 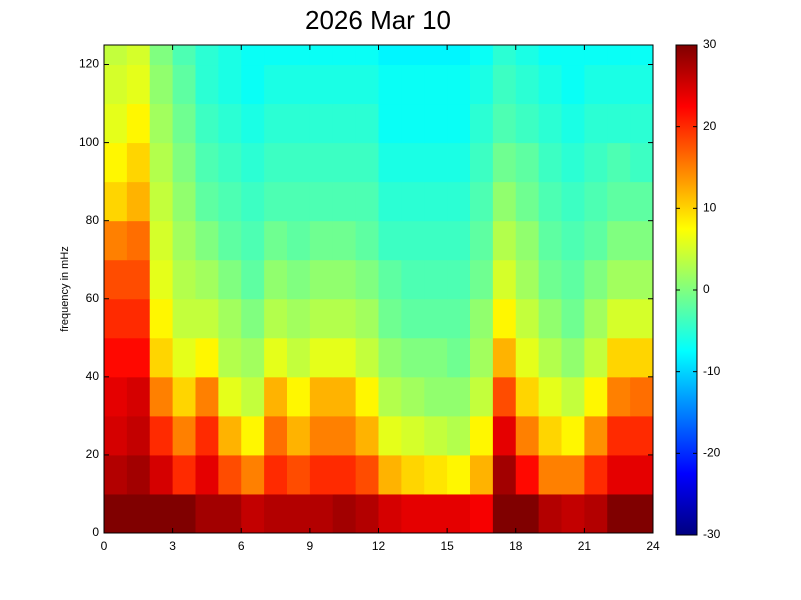 I want to click on colorbar-tick-label: -10, so click(x=712, y=371).